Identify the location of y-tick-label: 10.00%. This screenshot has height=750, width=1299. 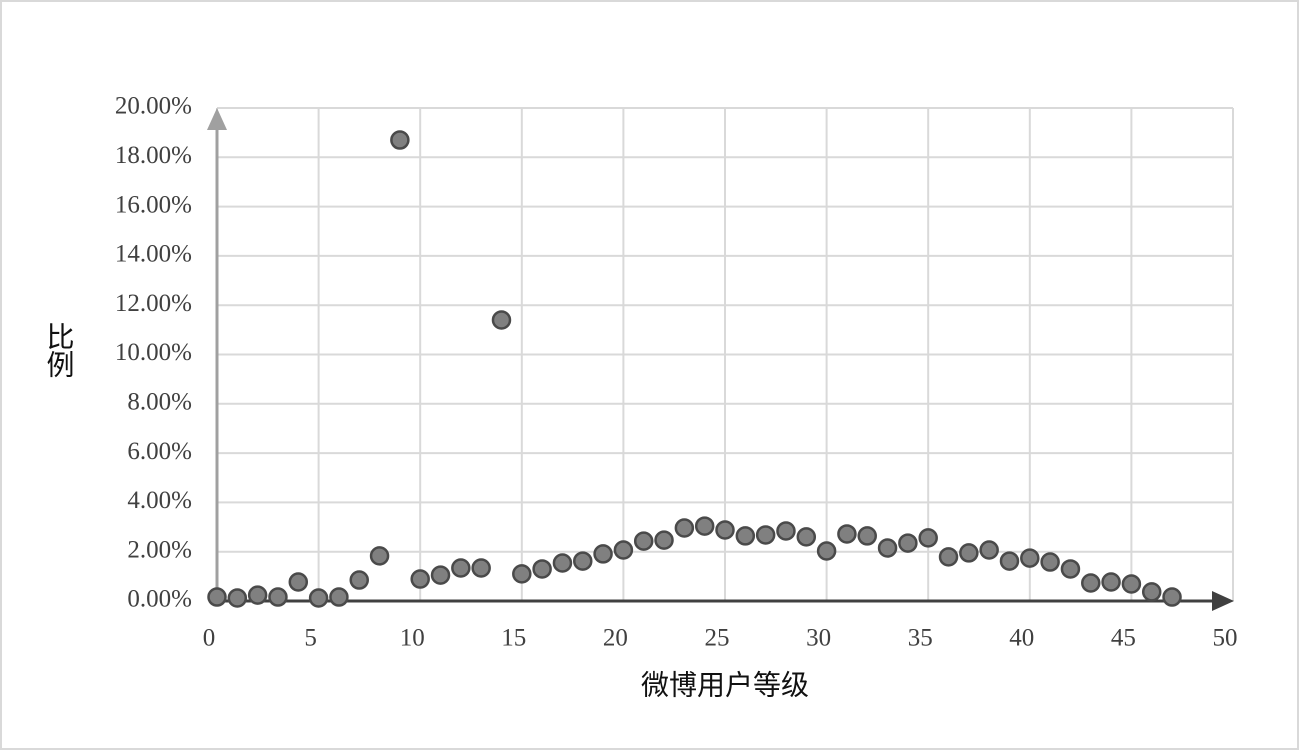
(153, 352).